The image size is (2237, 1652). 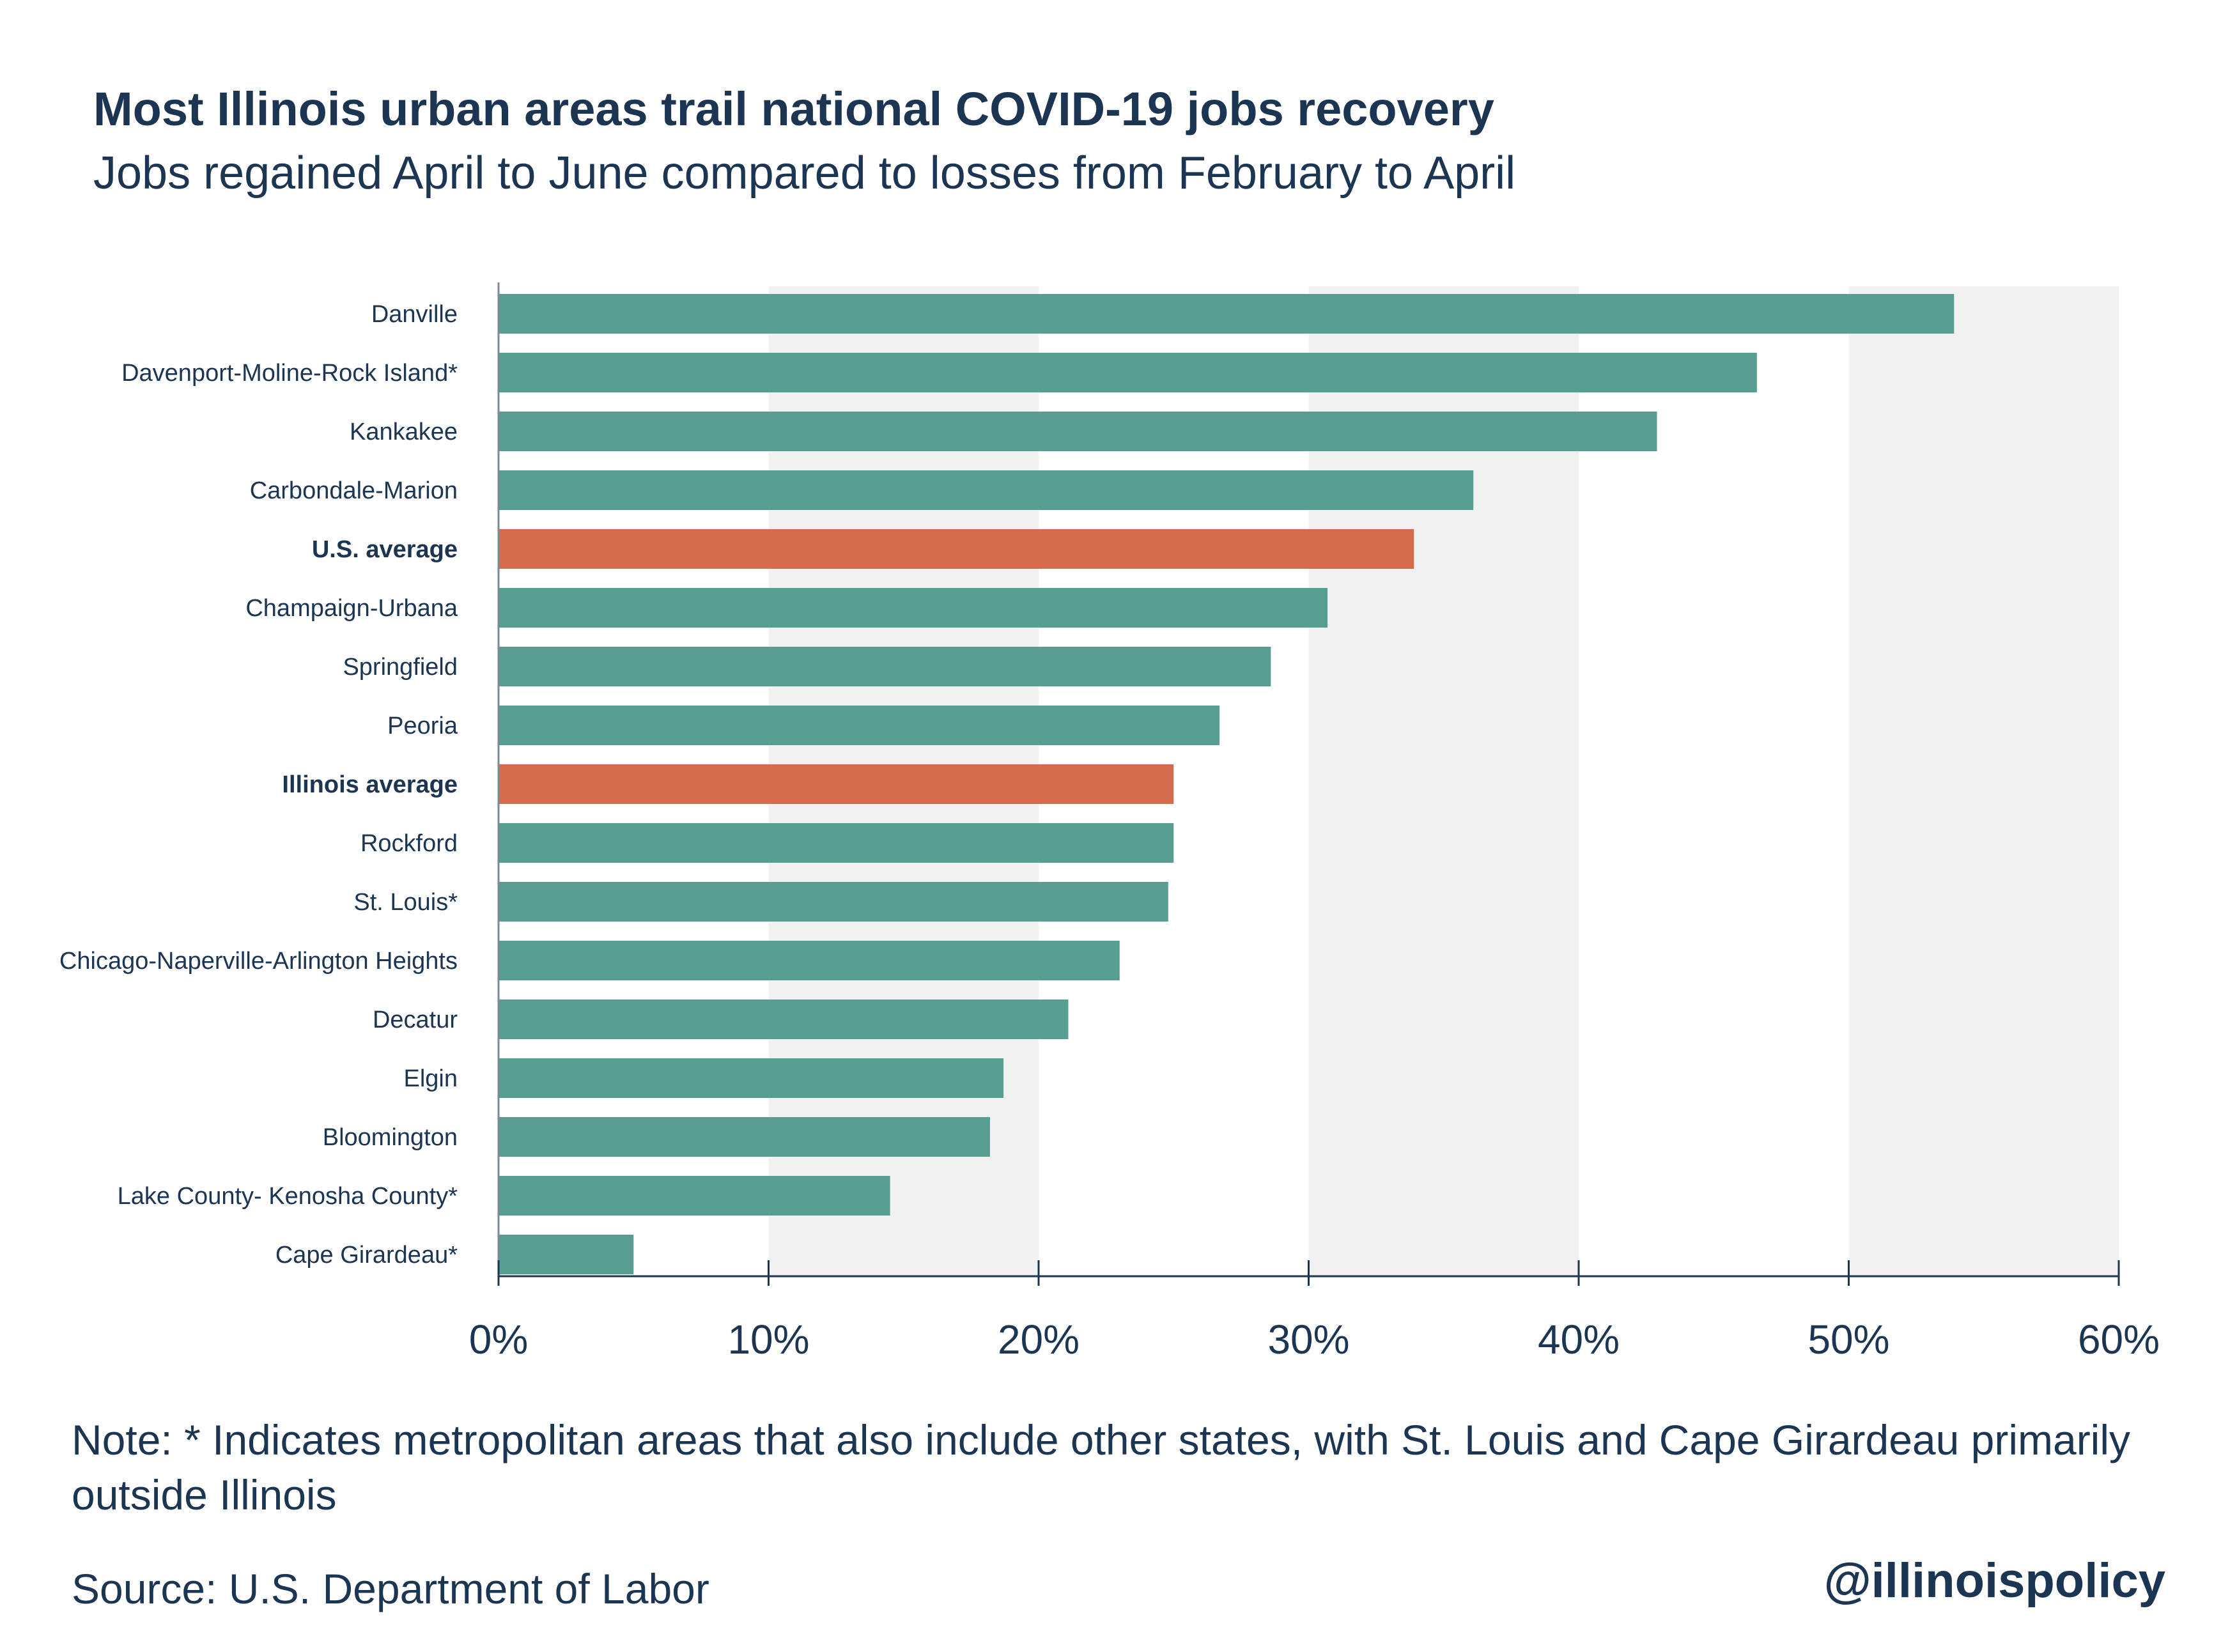 What do you see at coordinates (354, 490) in the screenshot?
I see `category-label: Carbondale-Marion` at bounding box center [354, 490].